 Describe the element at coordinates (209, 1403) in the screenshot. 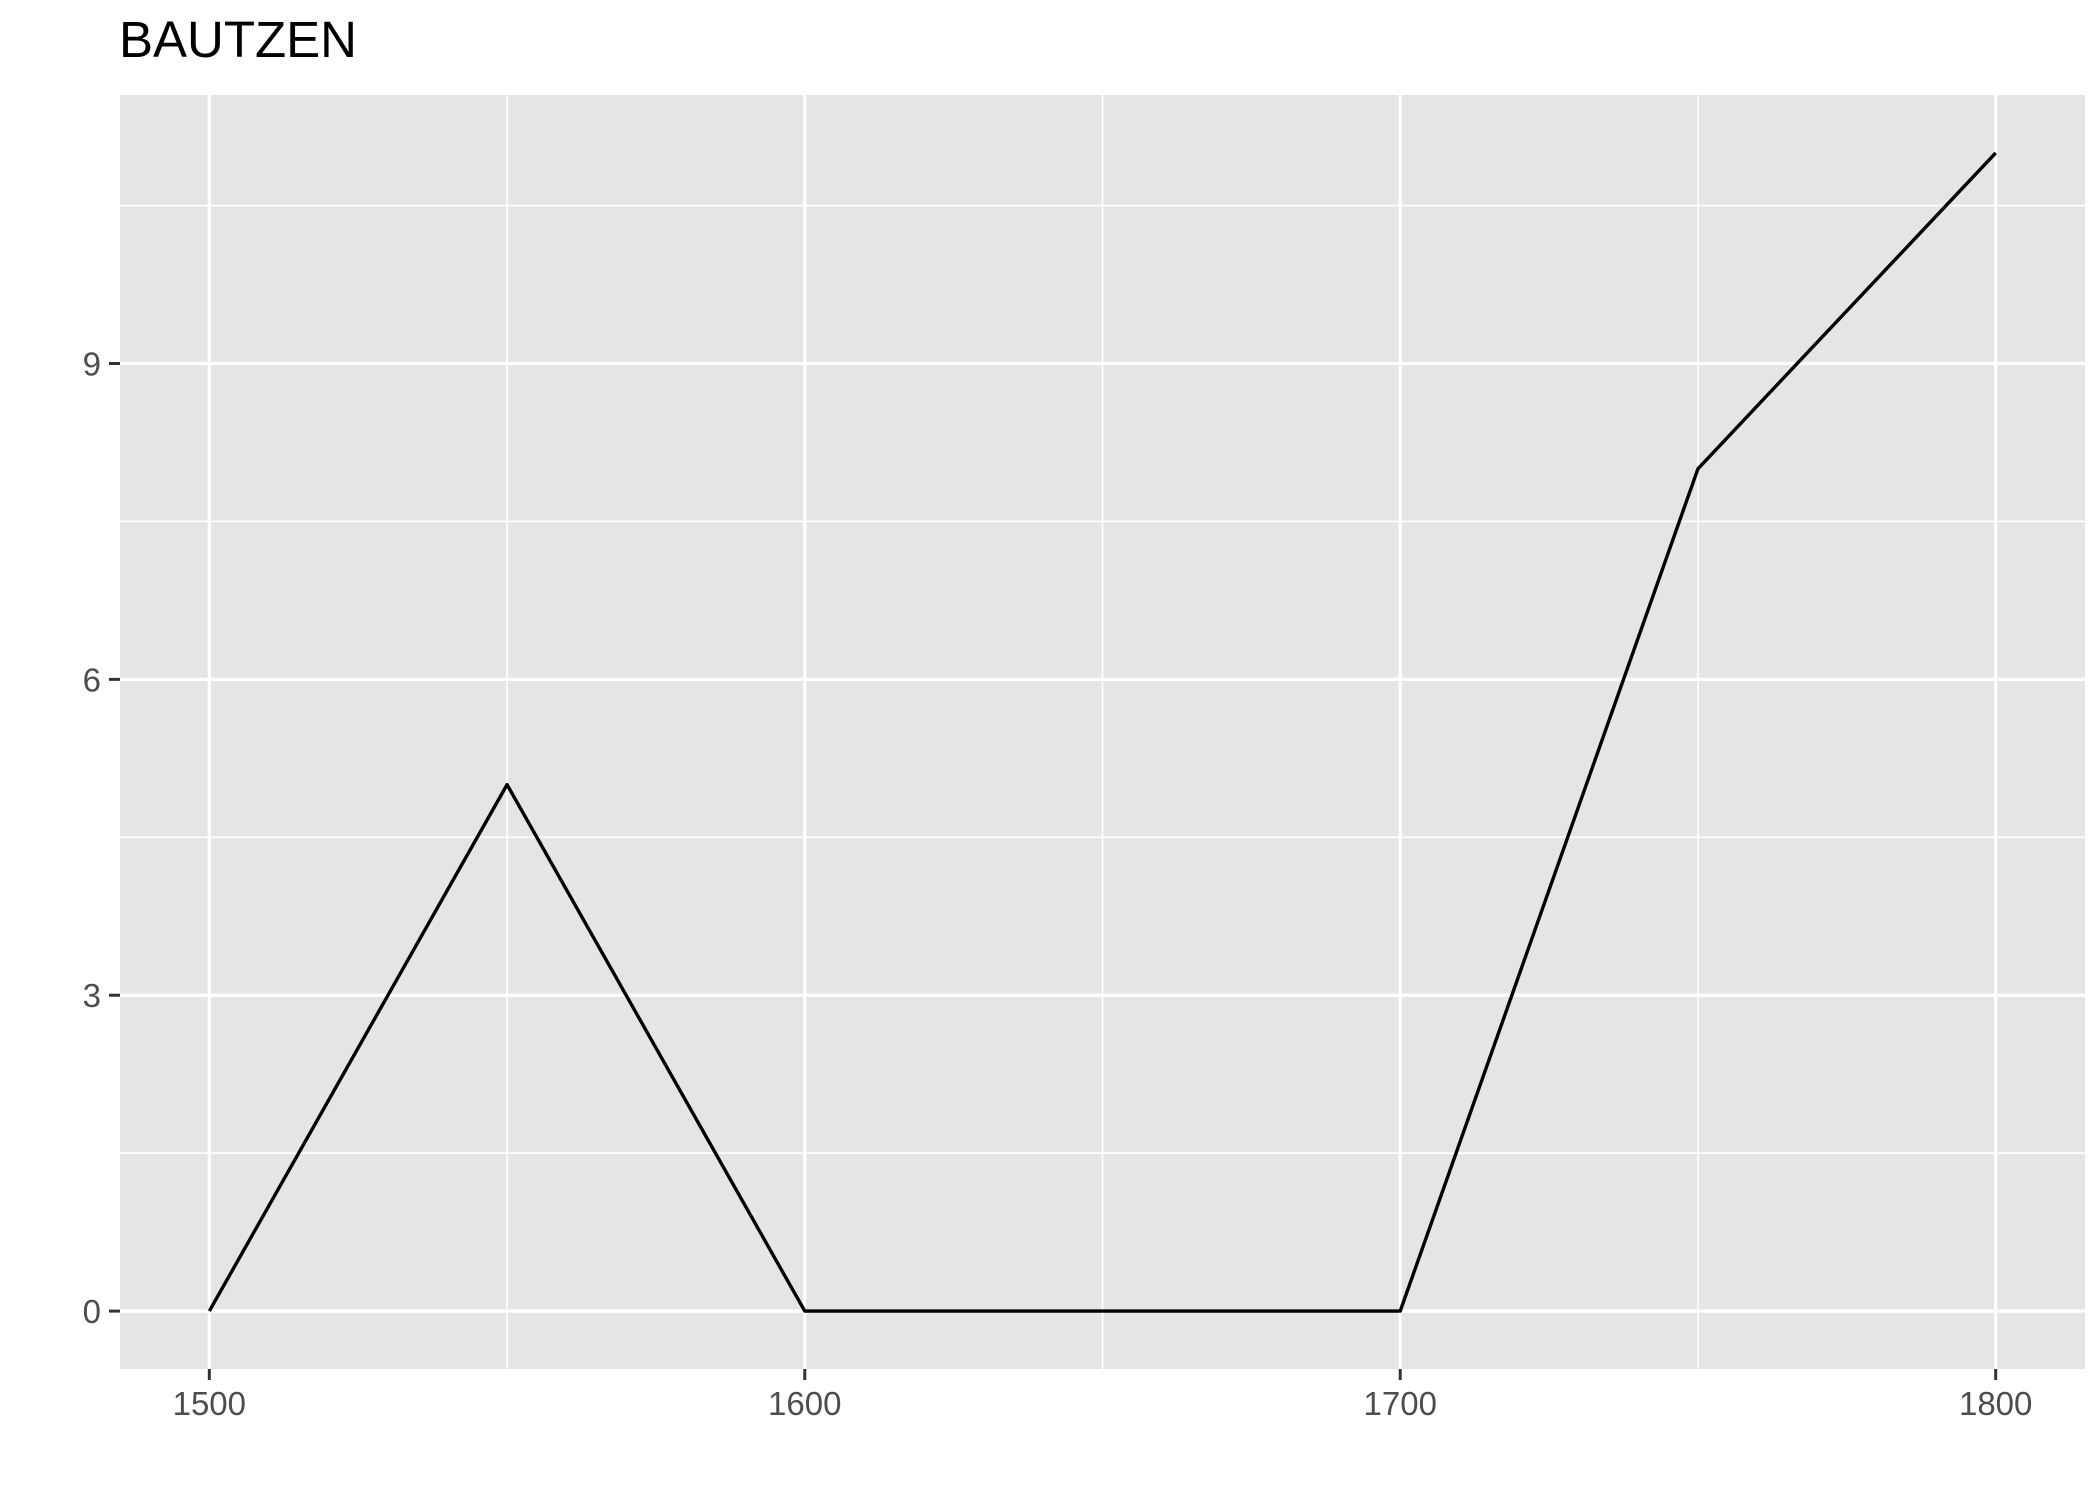

I see `x-tick-label: 1500` at that location.